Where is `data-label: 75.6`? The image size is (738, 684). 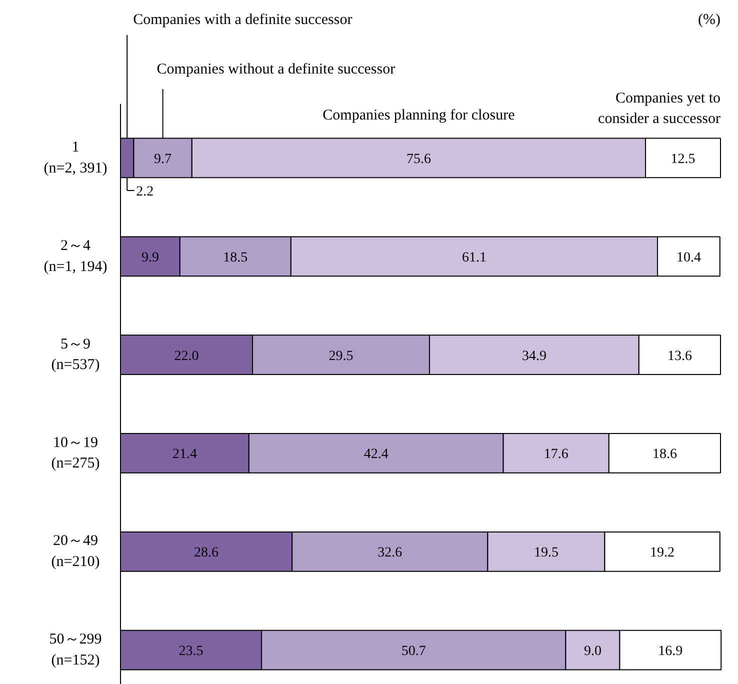
data-label: 75.6 is located at coordinates (418, 159).